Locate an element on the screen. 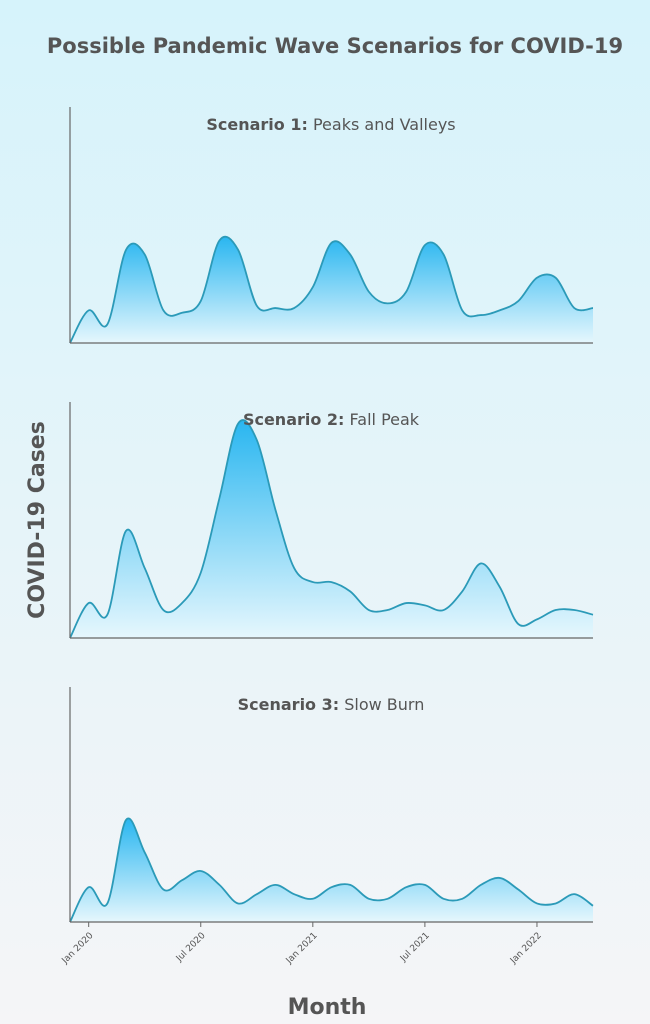 This screenshot has width=650, height=1024. subplot-title-bold: Scenario 2: is located at coordinates (294, 419).